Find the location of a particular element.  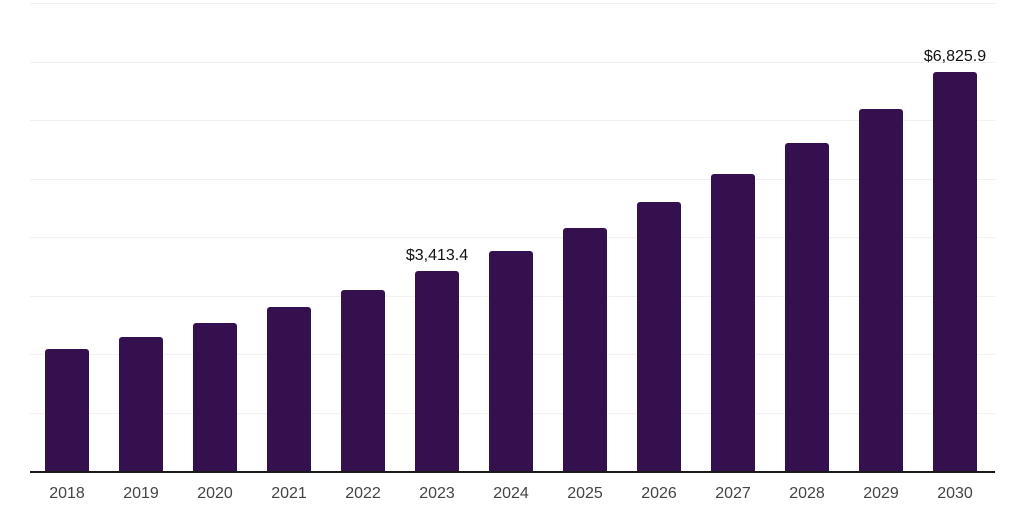

x-tick-2029: 2029 is located at coordinates (881, 493).